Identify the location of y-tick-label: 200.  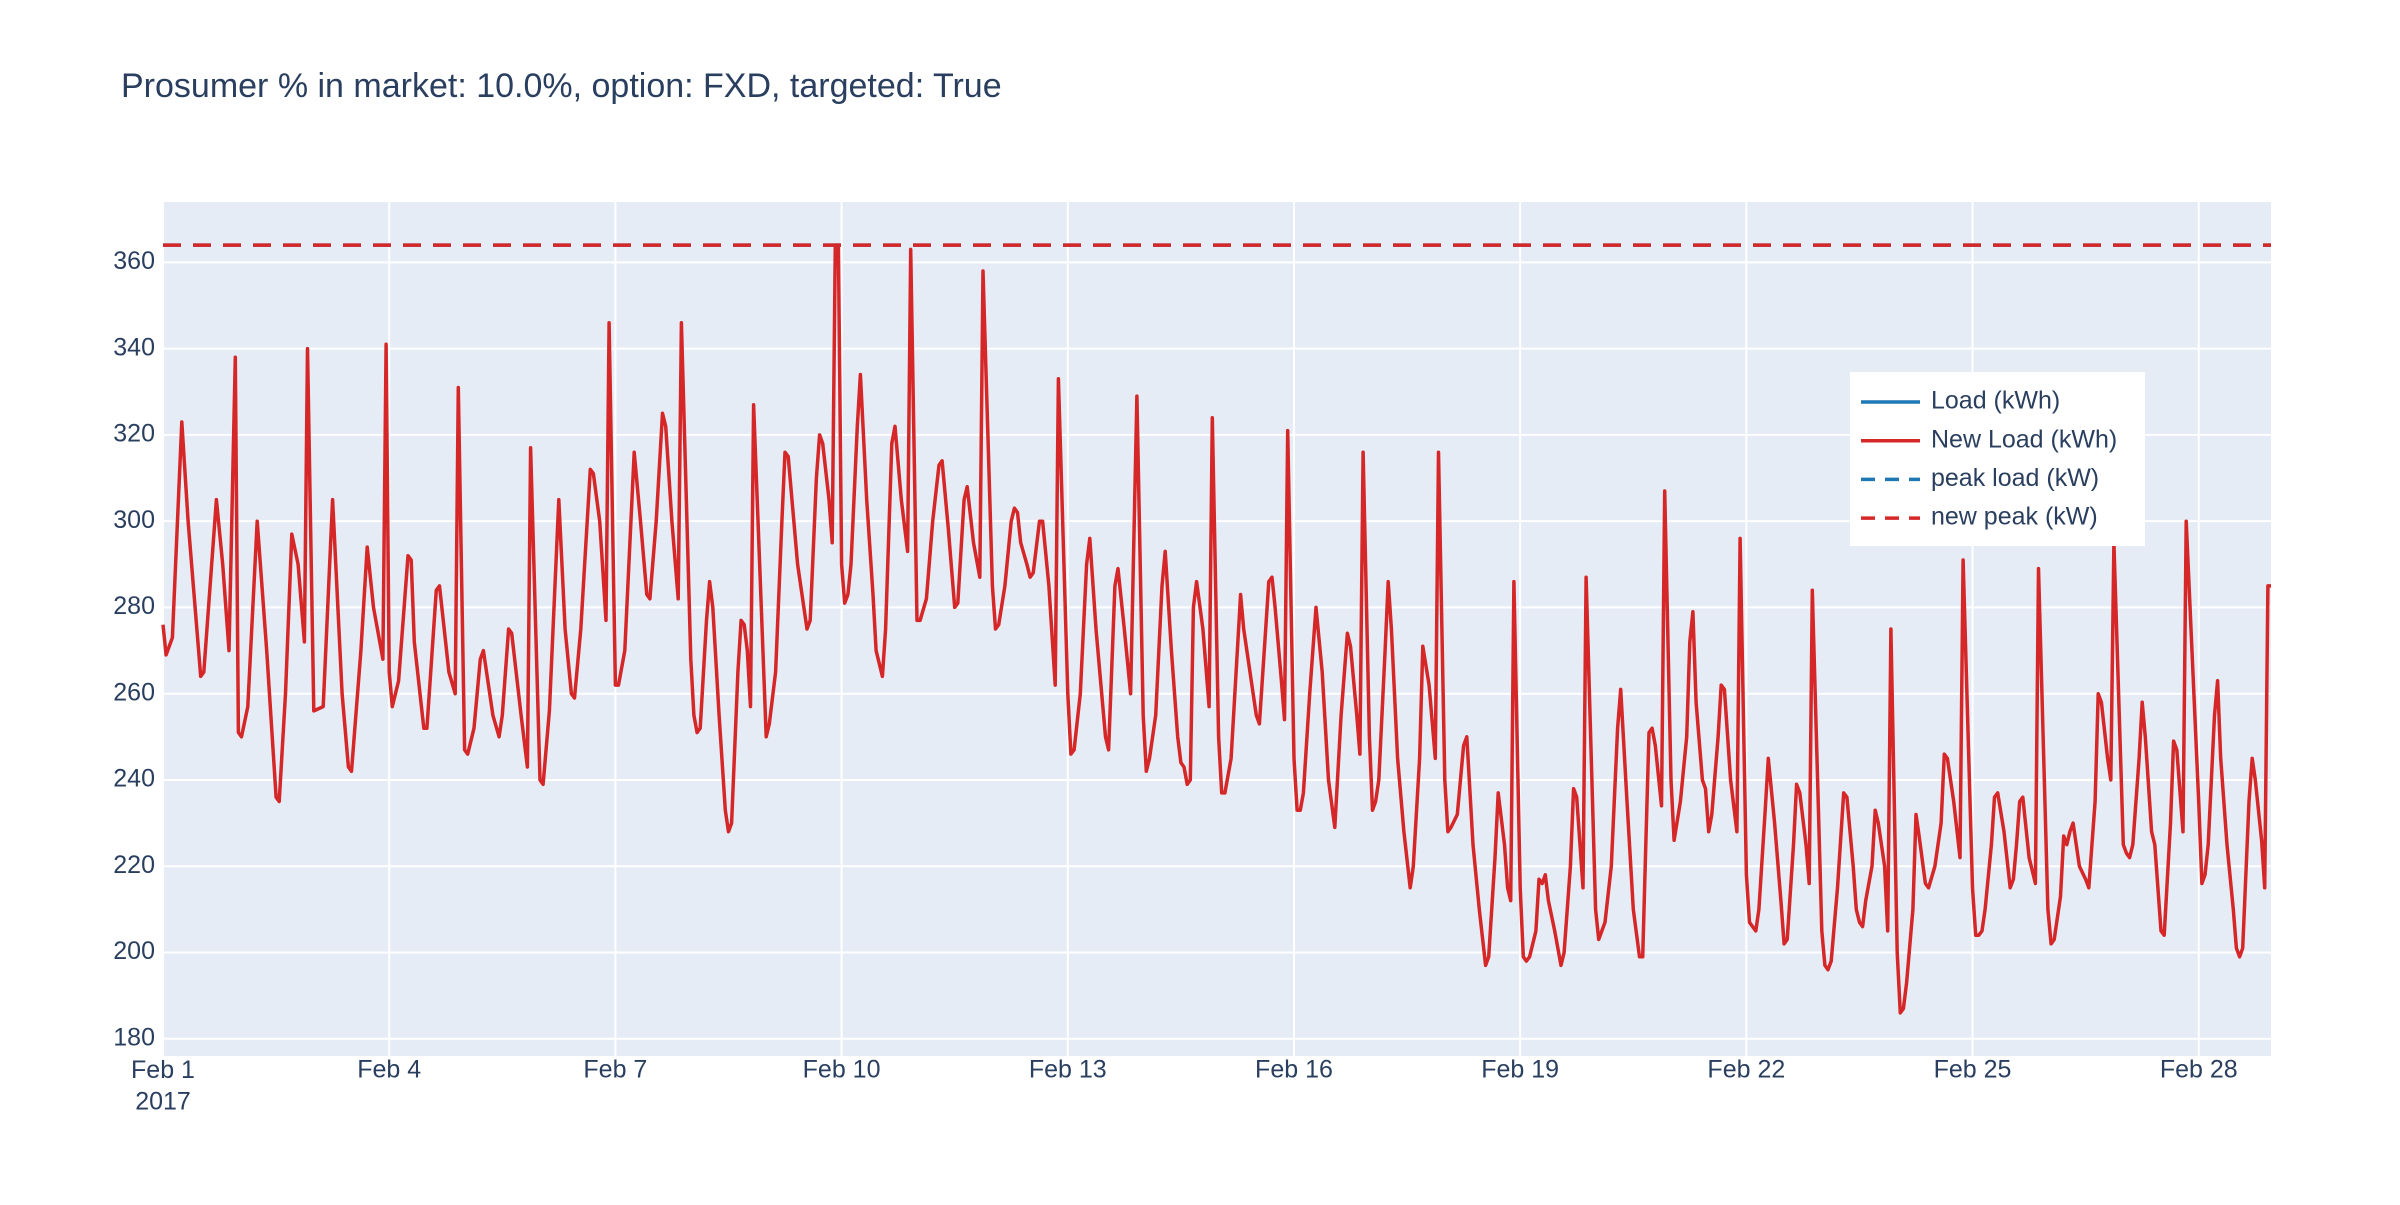
(134, 951).